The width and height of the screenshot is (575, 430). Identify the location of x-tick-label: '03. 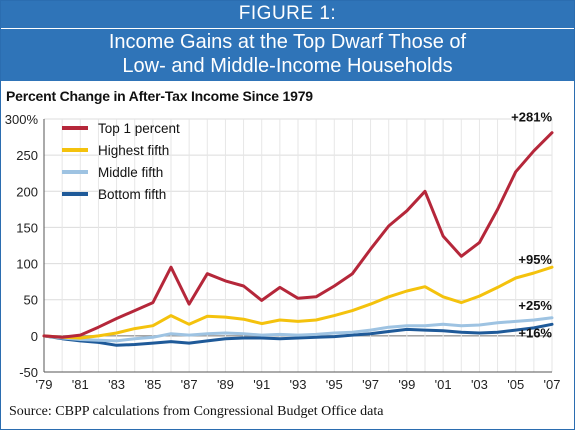
(479, 384).